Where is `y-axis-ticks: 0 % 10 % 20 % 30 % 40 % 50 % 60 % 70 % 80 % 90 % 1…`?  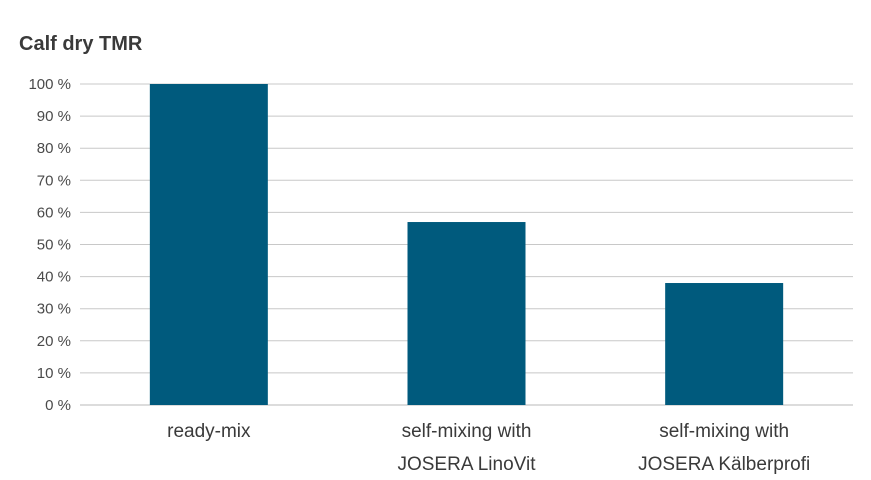 y-axis-ticks: 0 % 10 % 20 % 30 % 40 % 50 % 60 % 70 % 80 % 90 % 1… is located at coordinates (49, 245).